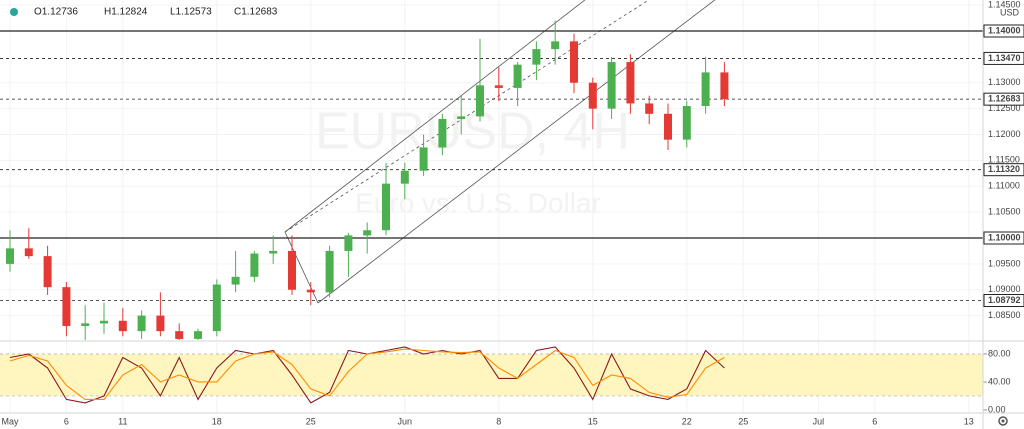  Describe the element at coordinates (999, 381) in the screenshot. I see `osc-tick-label: 40.00` at that location.